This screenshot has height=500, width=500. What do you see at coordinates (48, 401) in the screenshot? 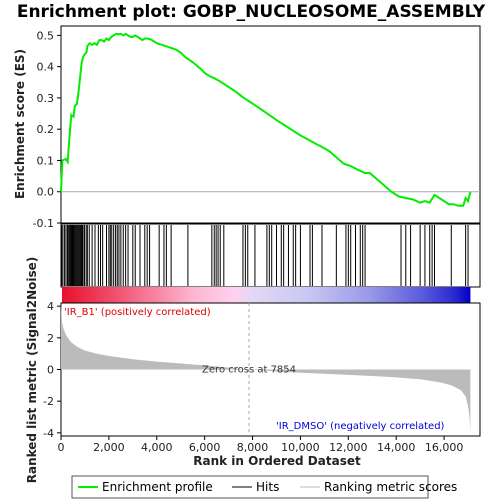
I see `metric-tick-label: -2` at bounding box center [48, 401].